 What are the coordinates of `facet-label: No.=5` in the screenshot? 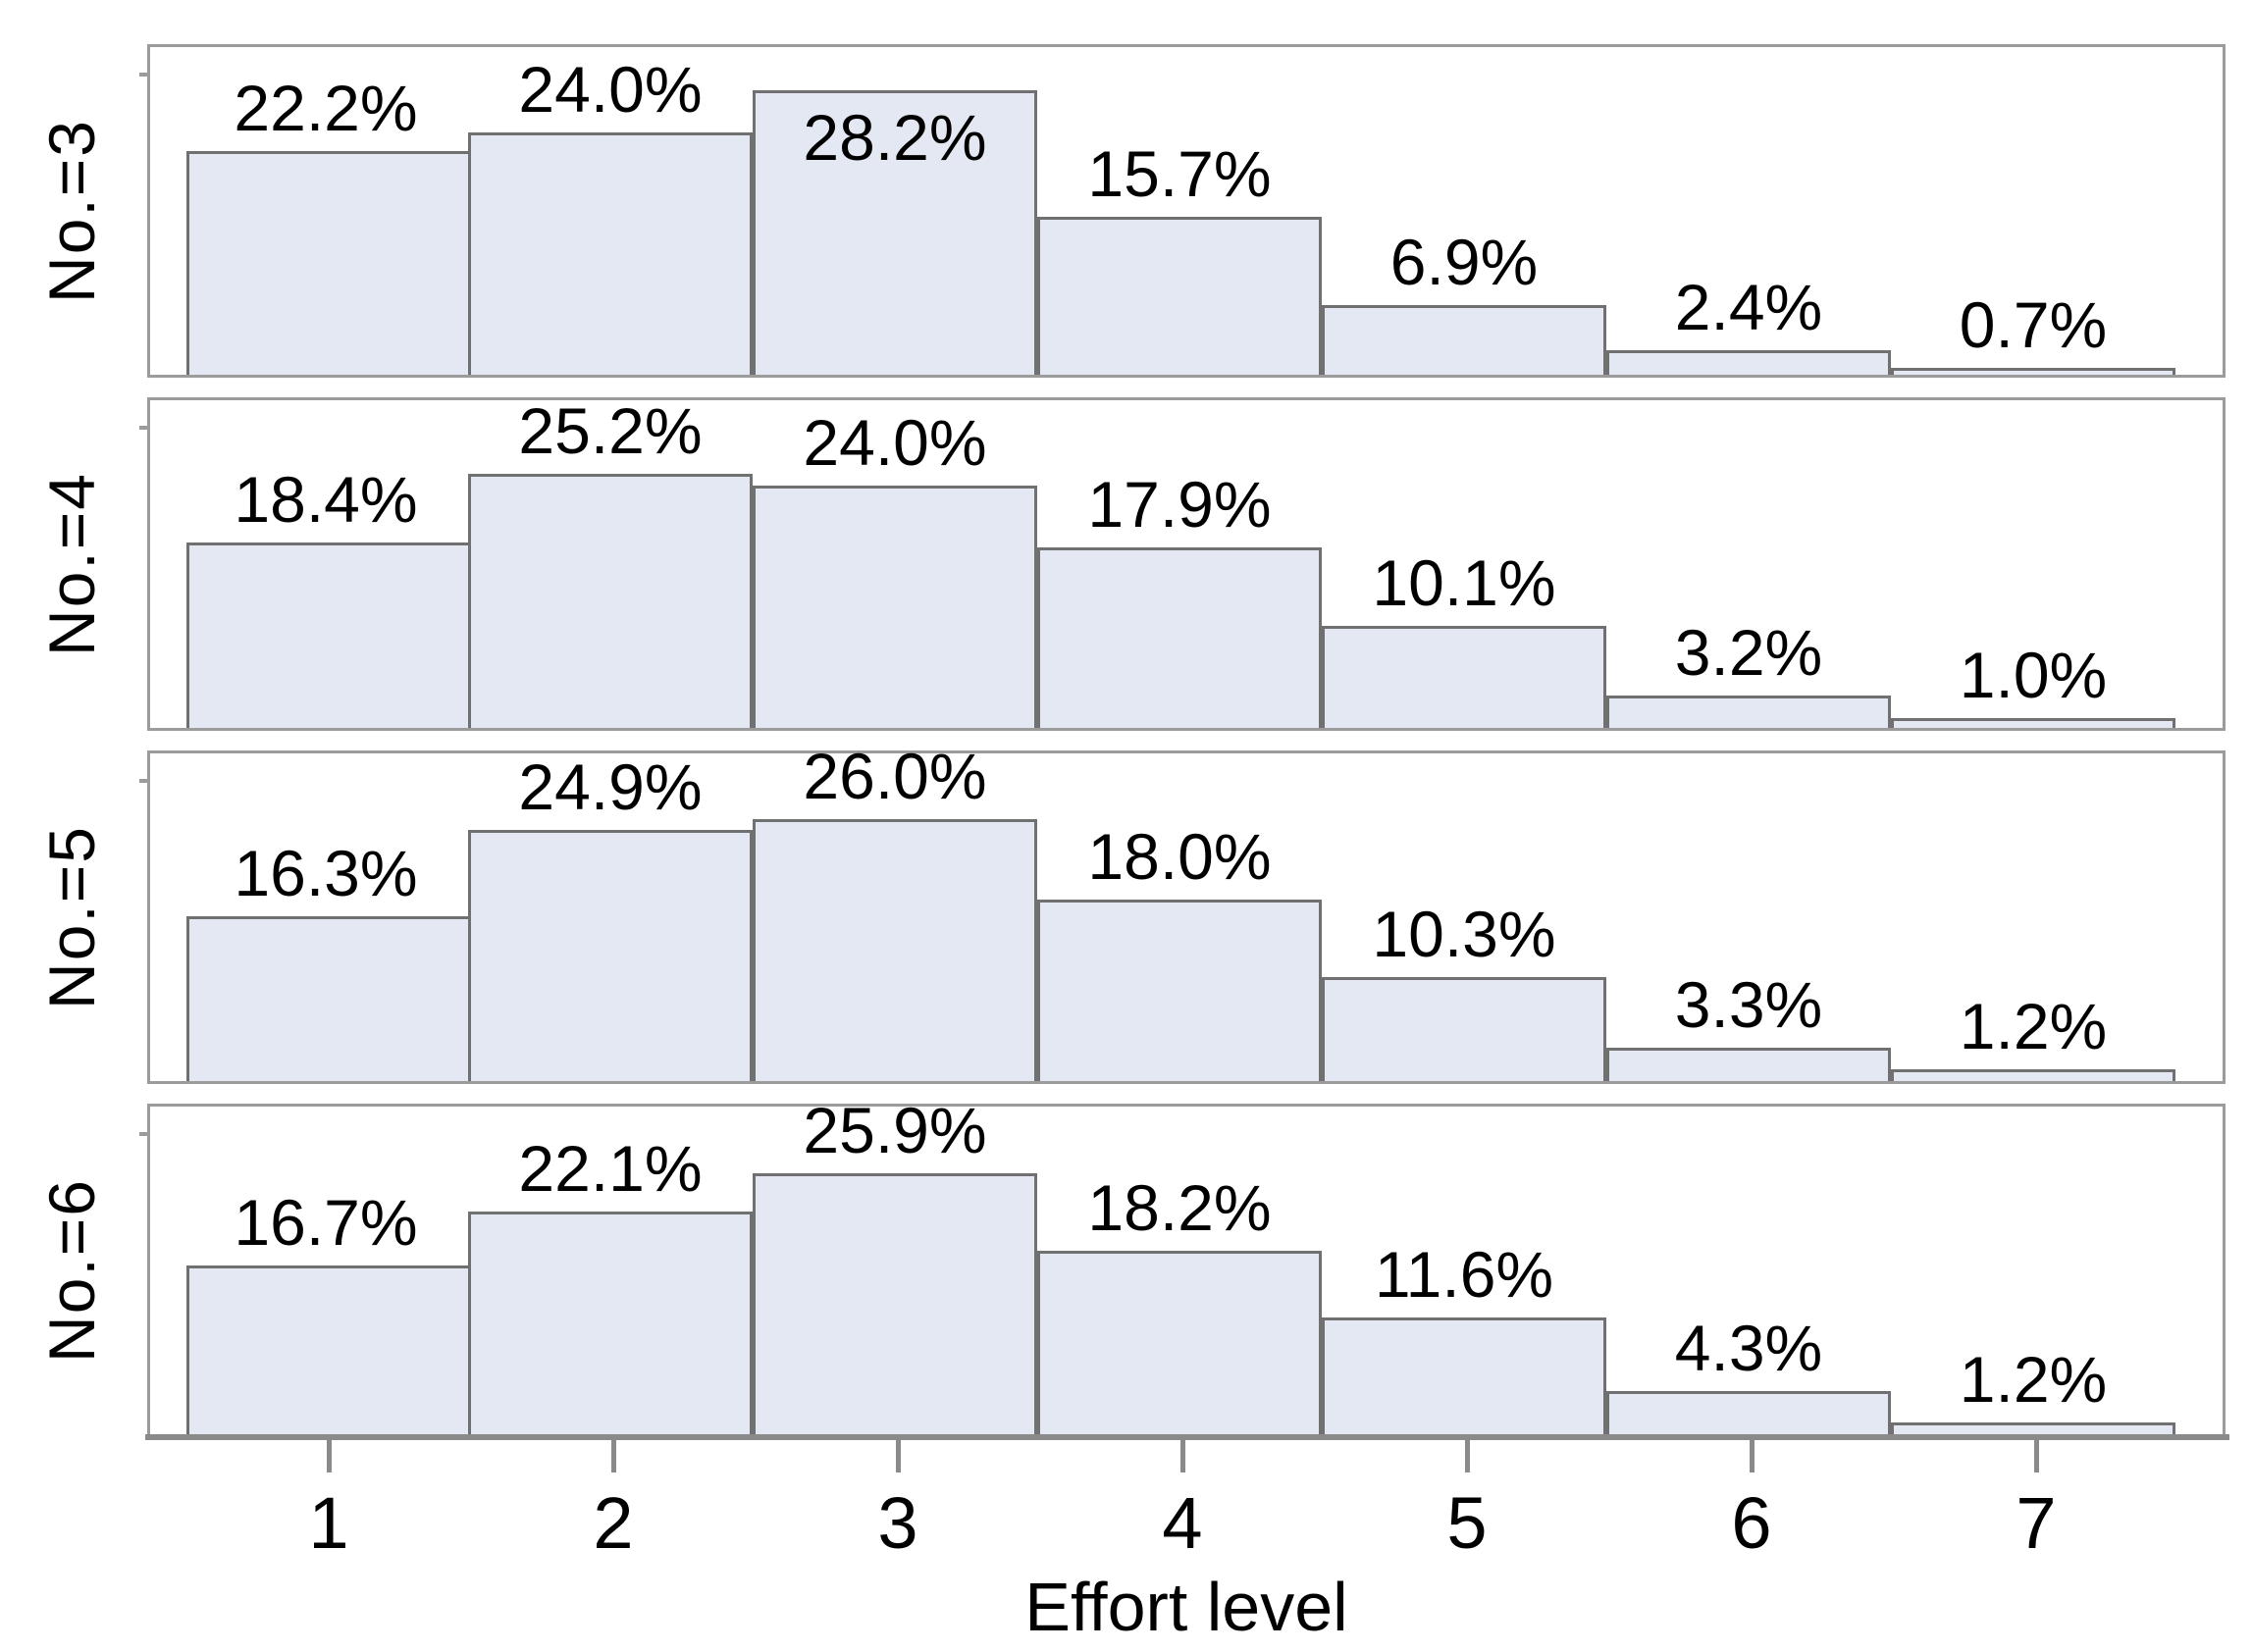 It's located at (71, 917).